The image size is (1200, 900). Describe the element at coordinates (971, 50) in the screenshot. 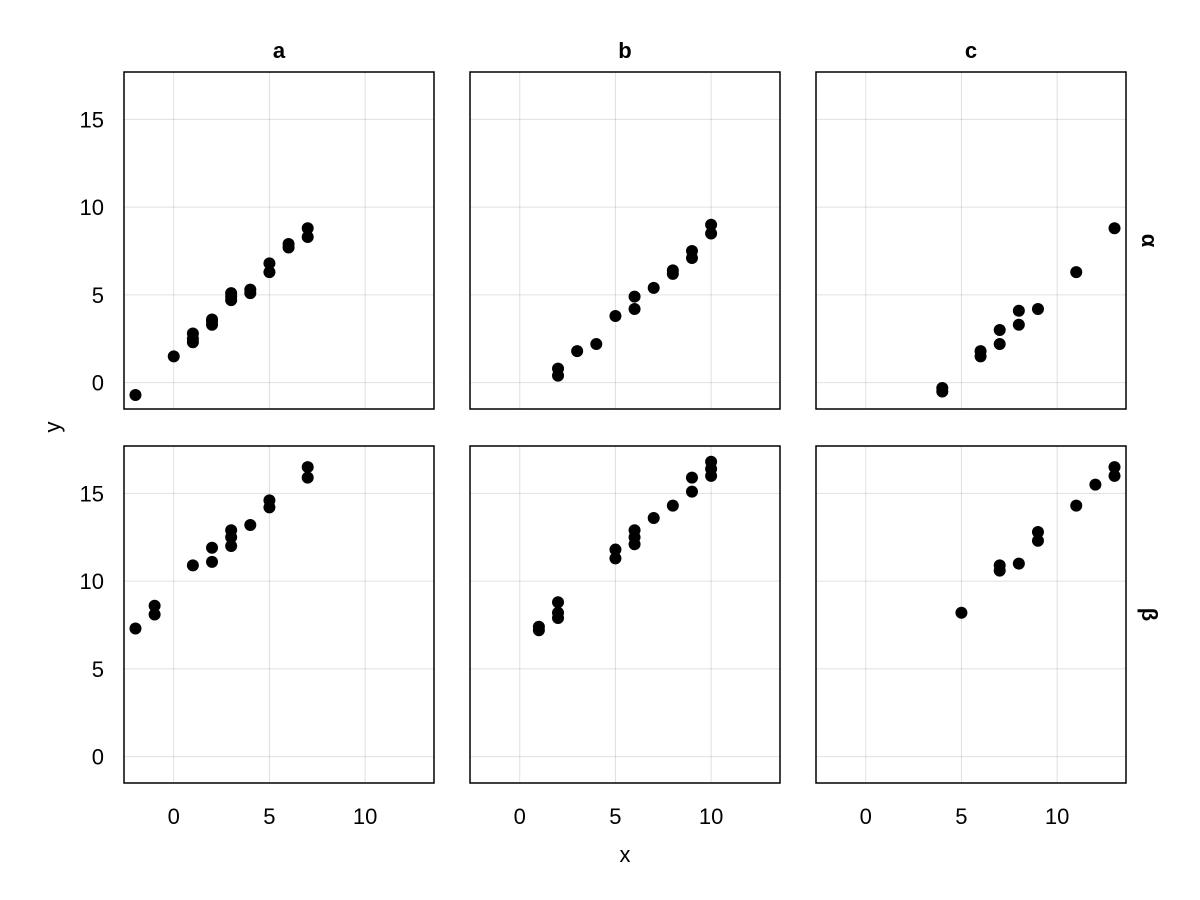

I see `column-title: c` at that location.